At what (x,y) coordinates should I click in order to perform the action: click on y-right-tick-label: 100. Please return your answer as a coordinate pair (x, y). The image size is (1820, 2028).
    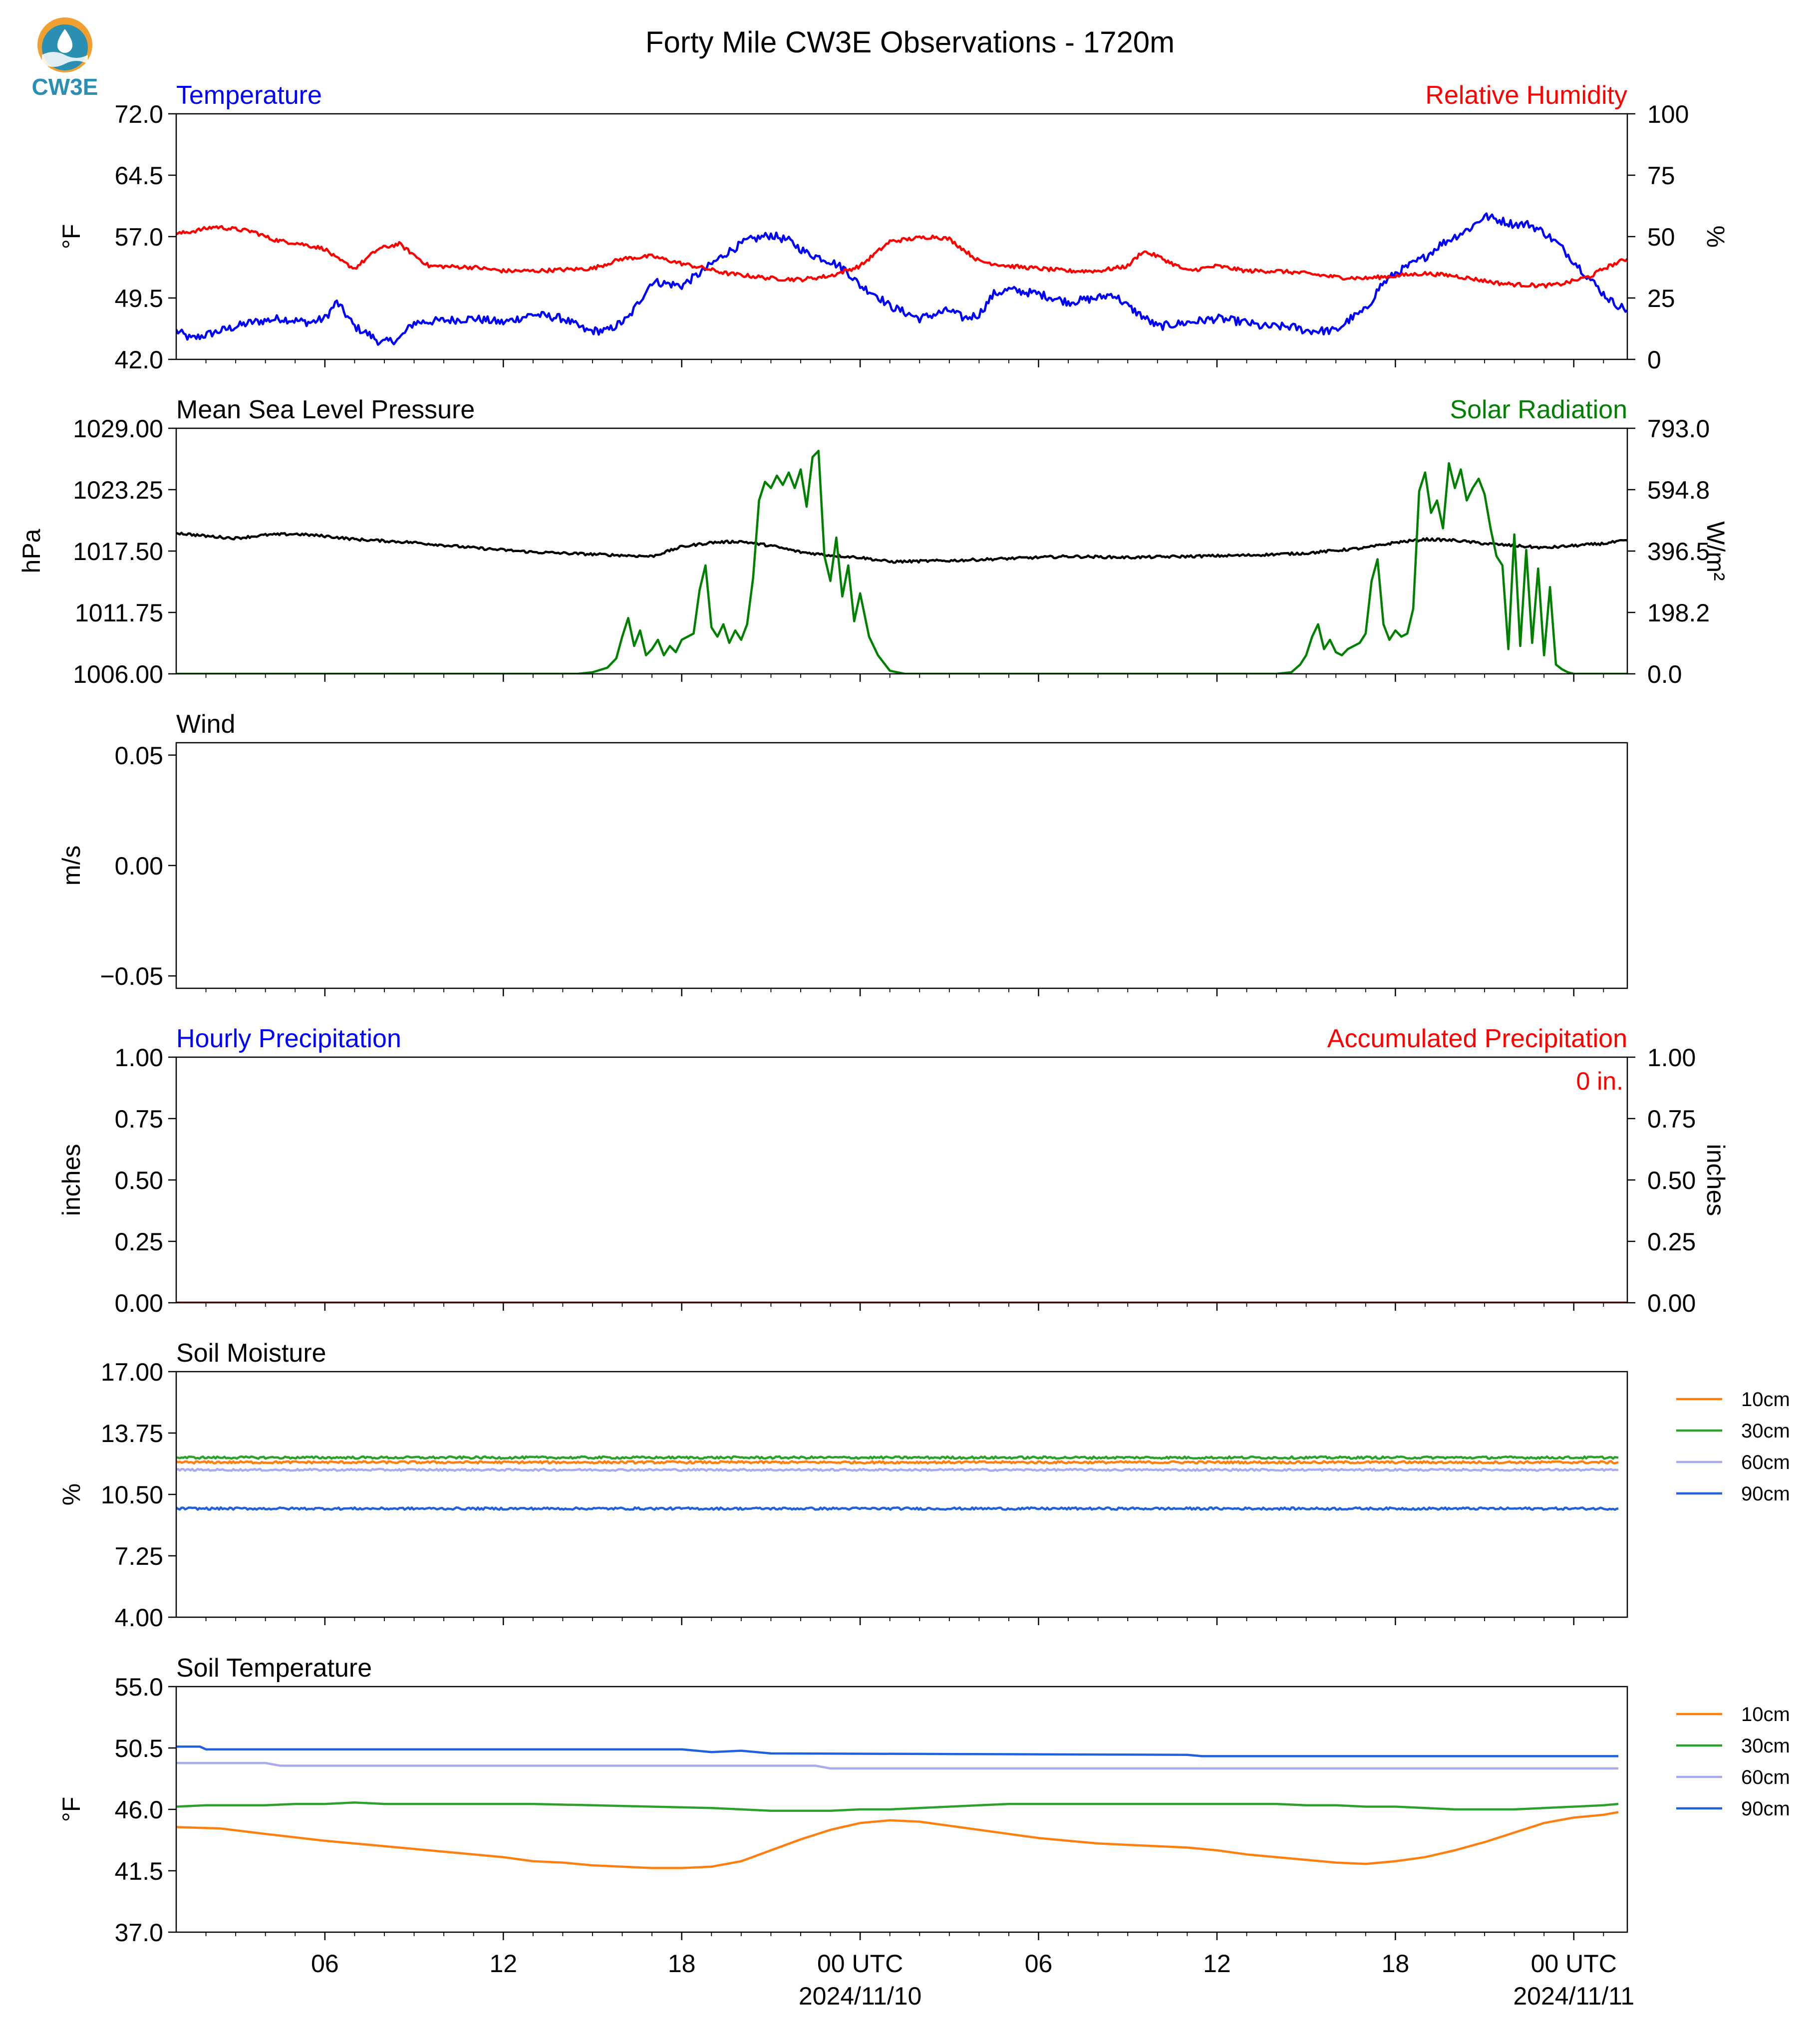
    Looking at the image, I should click on (1668, 114).